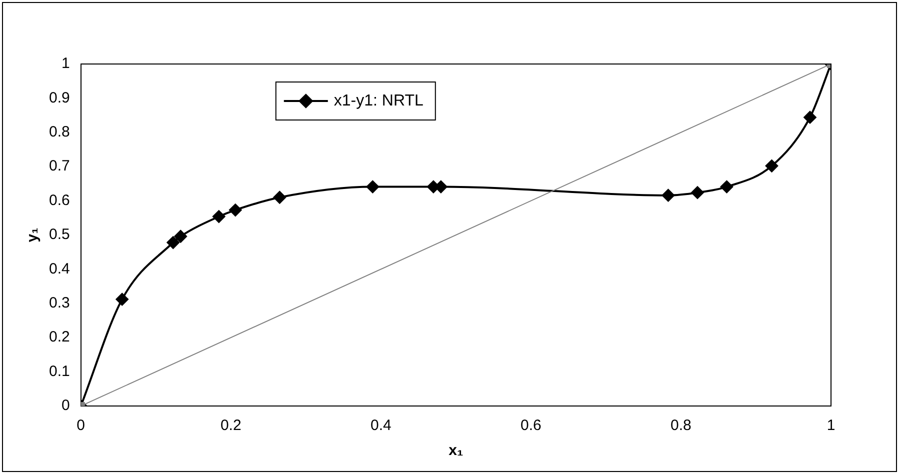 This screenshot has height=476, width=901. I want to click on x-tick-label: 0, so click(81, 425).